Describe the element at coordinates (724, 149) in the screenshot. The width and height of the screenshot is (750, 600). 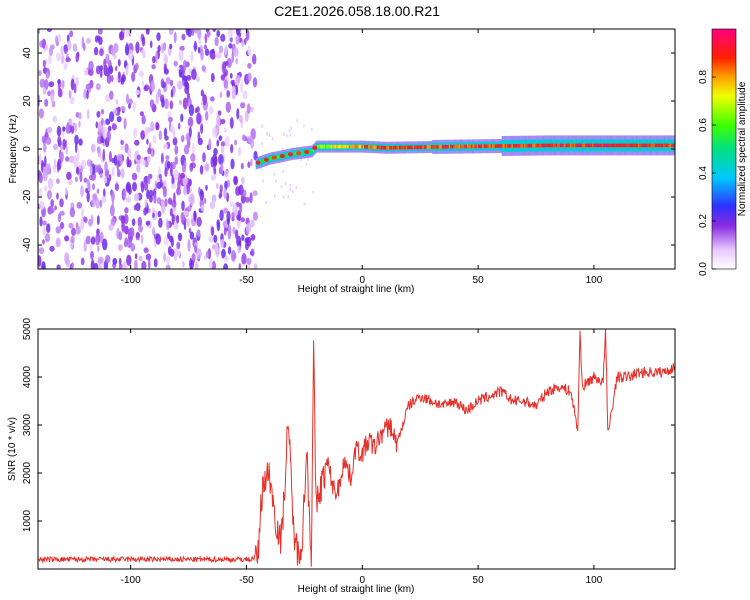
I see `colorbar-gradient` at that location.